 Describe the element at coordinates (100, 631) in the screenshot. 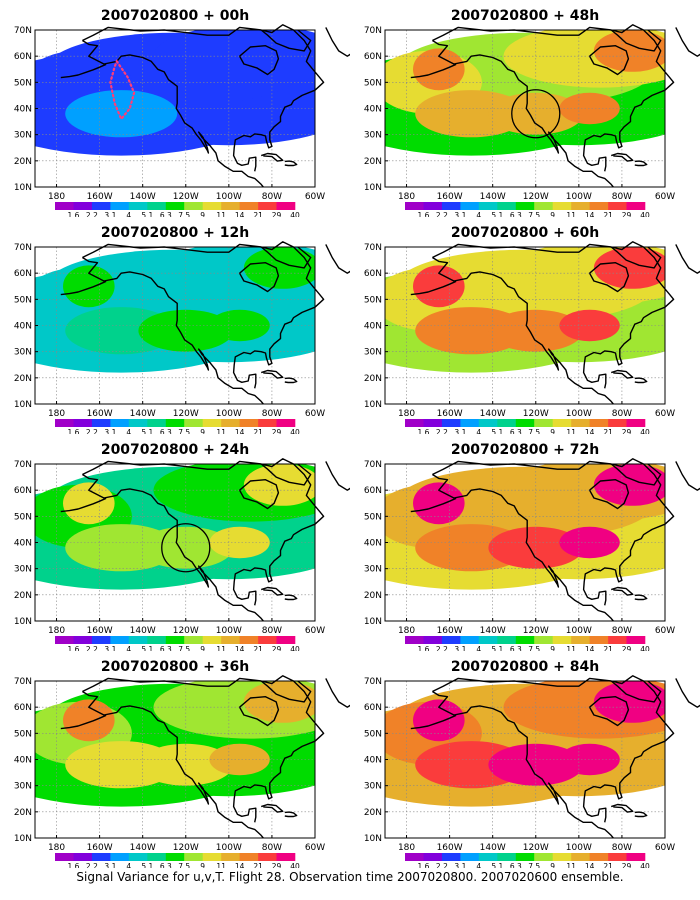

I see `lon-tick-label: 160W` at that location.